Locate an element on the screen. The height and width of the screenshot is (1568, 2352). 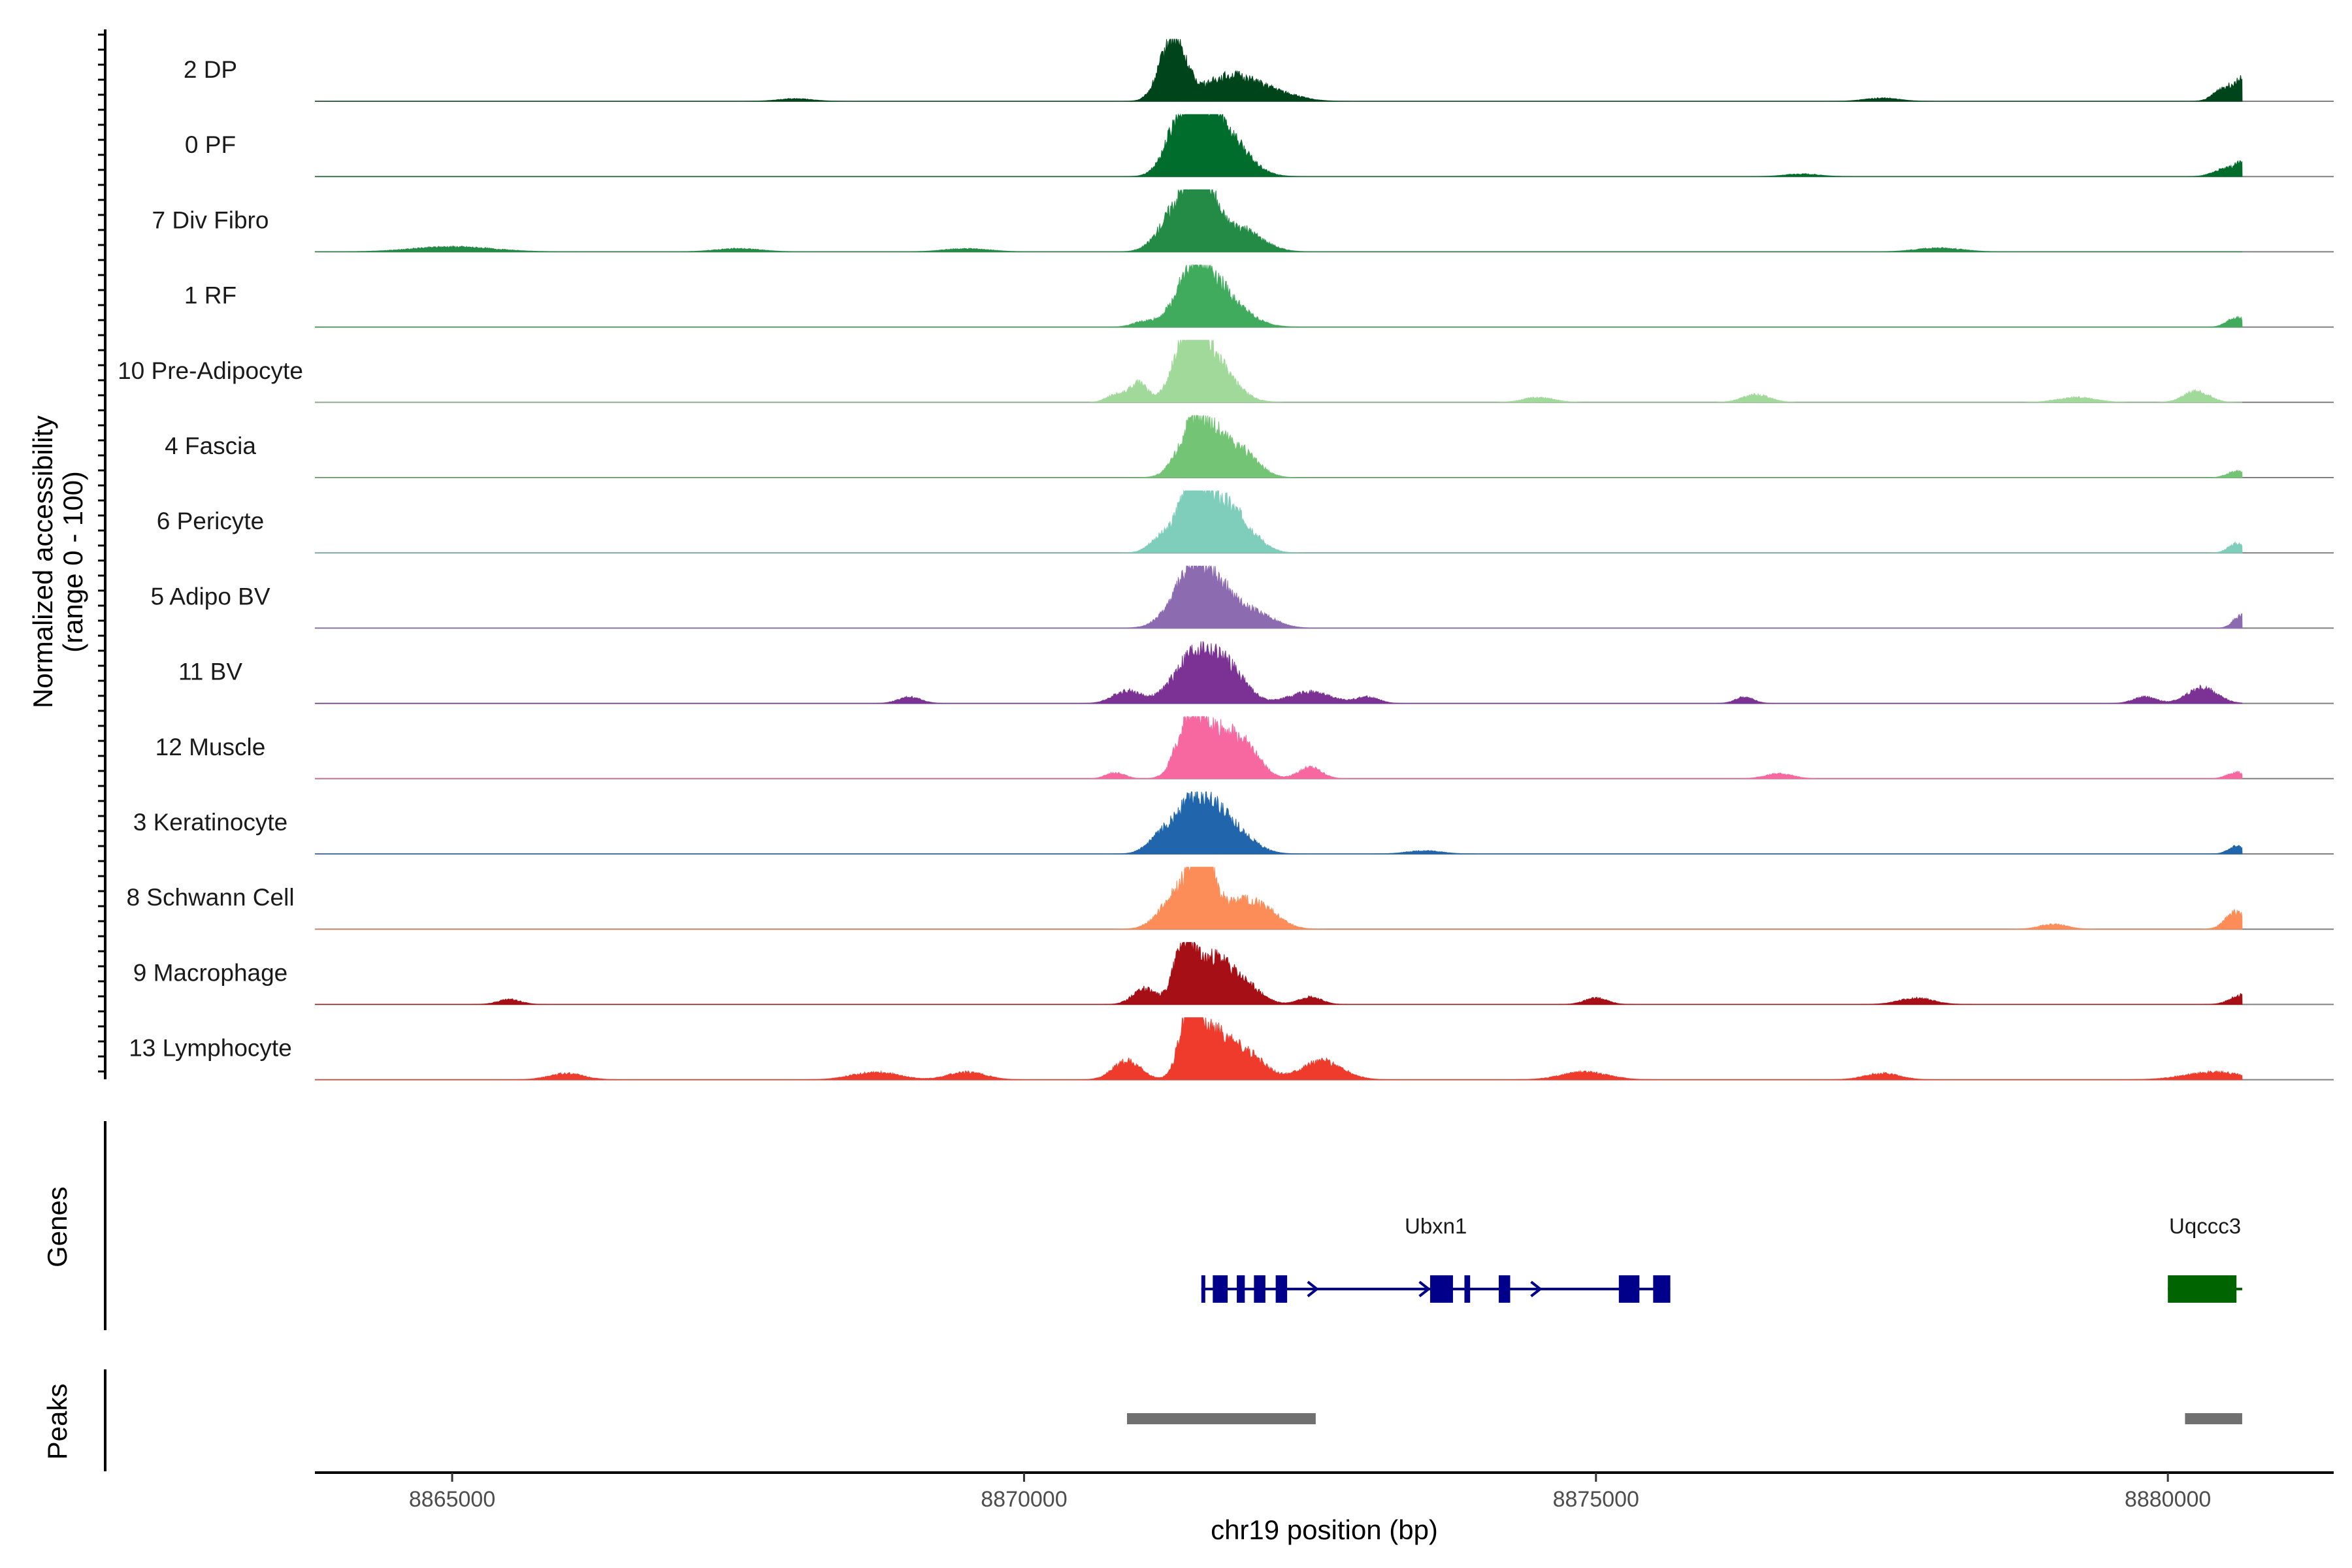
coverage-track: 2 DP is located at coordinates (1259, 70).